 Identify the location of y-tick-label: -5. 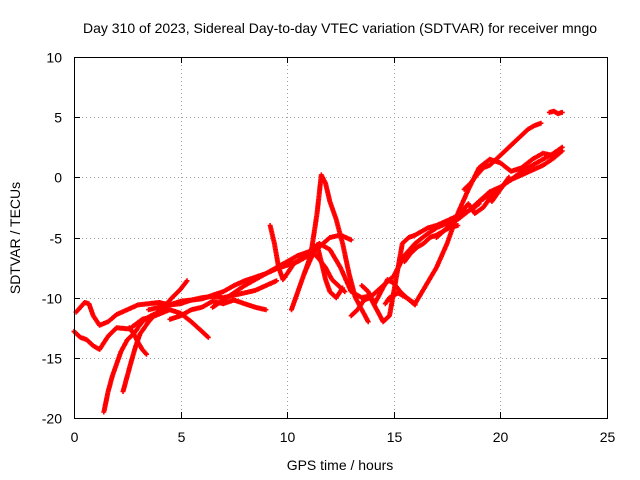
(56, 239).